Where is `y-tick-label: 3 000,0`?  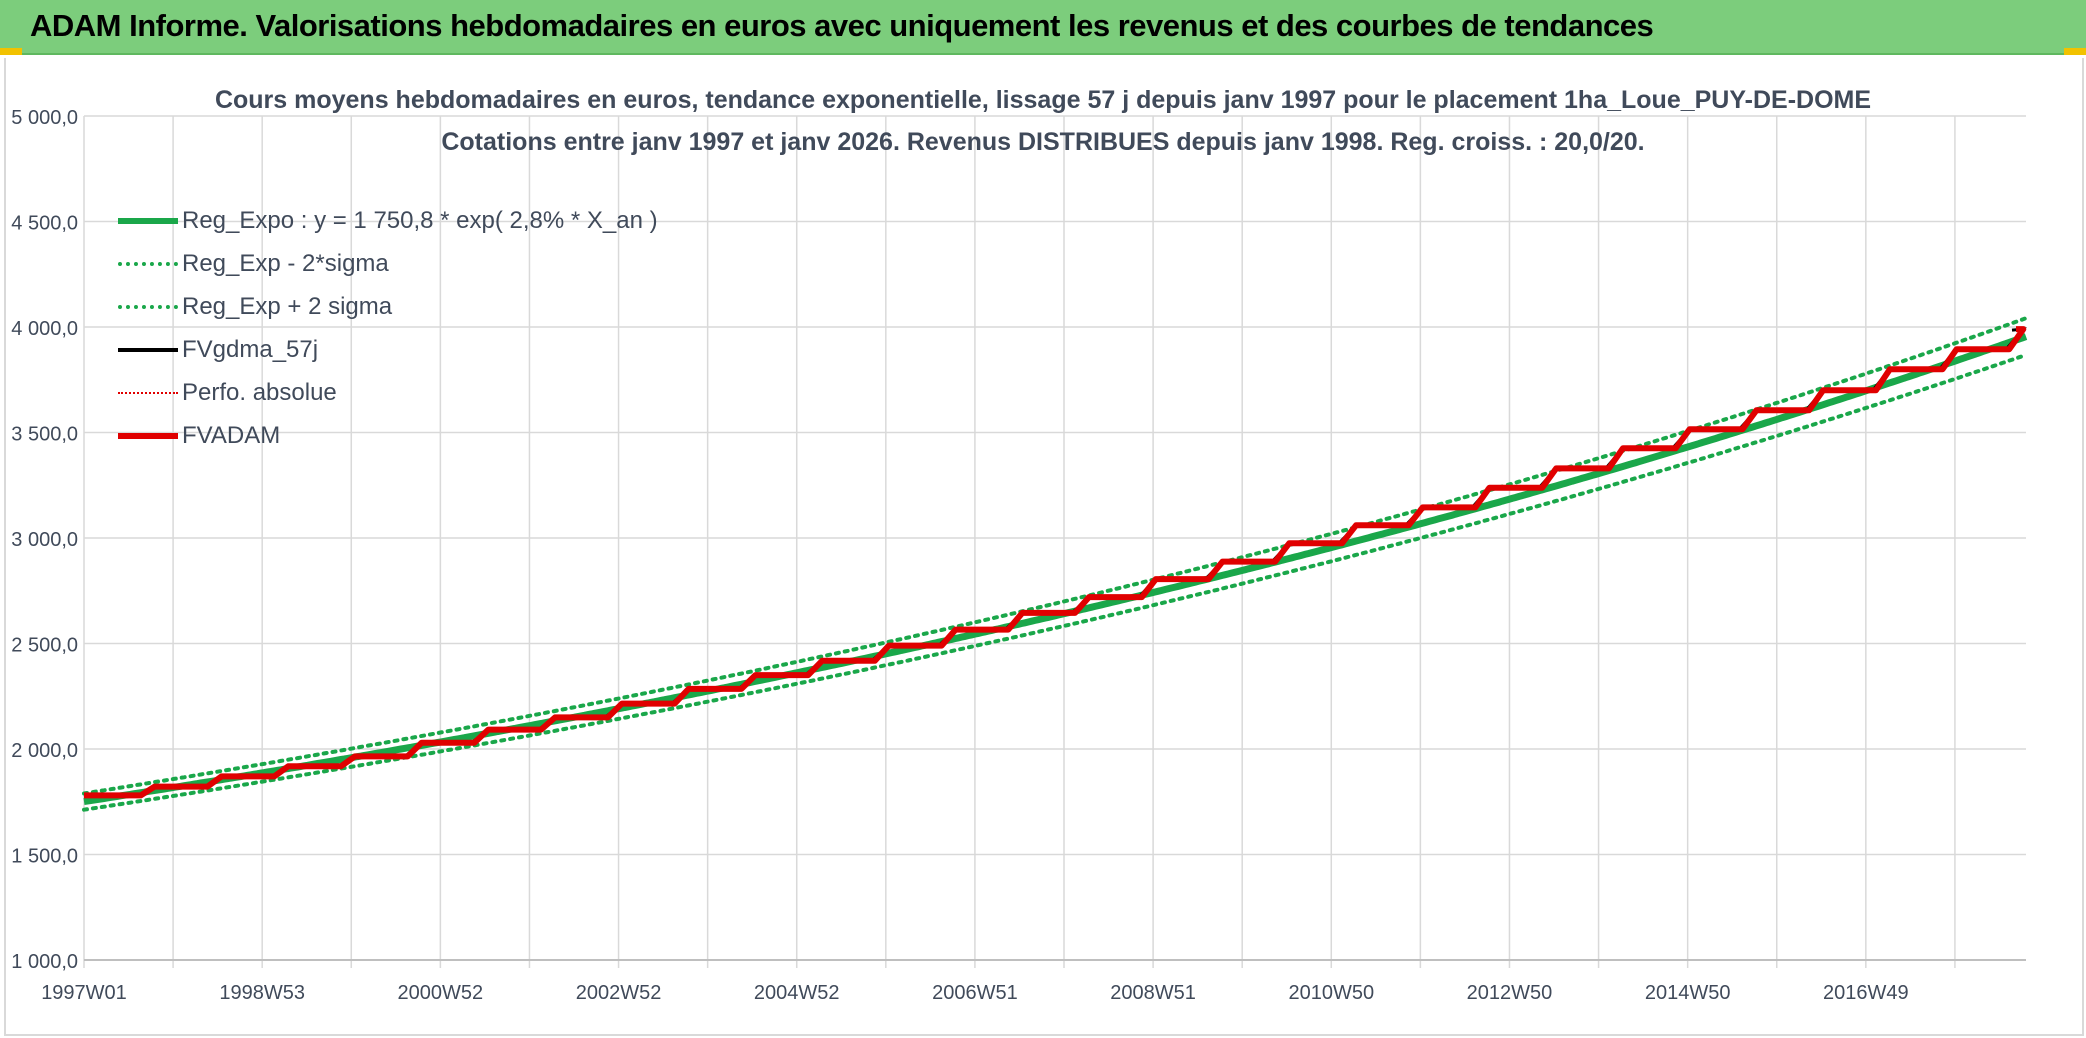
y-tick-label: 3 000,0 is located at coordinates (44, 540).